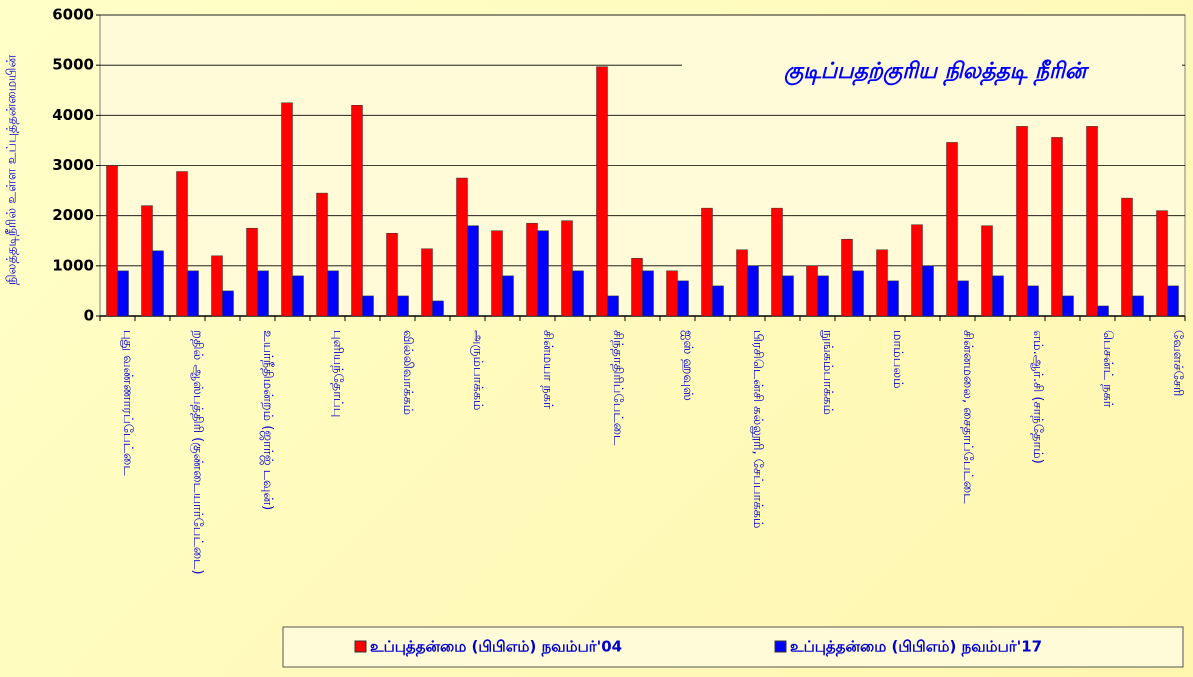 This screenshot has height=677, width=1193. Describe the element at coordinates (1107, 369) in the screenshot. I see `x-tick-label: பெசன்ட் நகர்` at that location.